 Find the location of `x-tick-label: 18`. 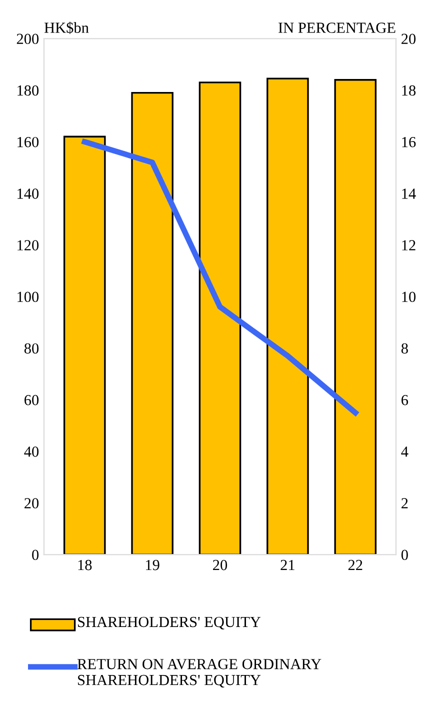

x-tick-label: 18 is located at coordinates (85, 565).